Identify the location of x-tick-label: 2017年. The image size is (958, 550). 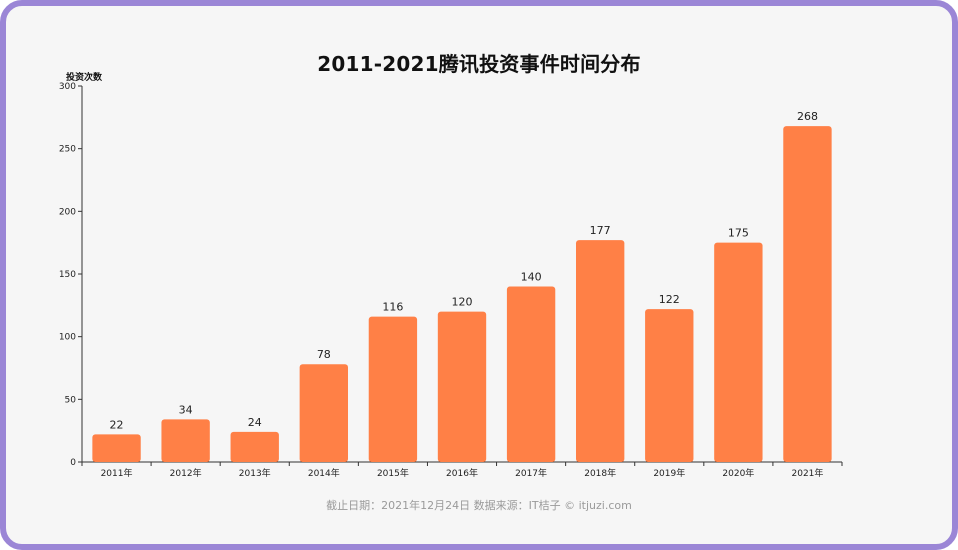
(531, 473).